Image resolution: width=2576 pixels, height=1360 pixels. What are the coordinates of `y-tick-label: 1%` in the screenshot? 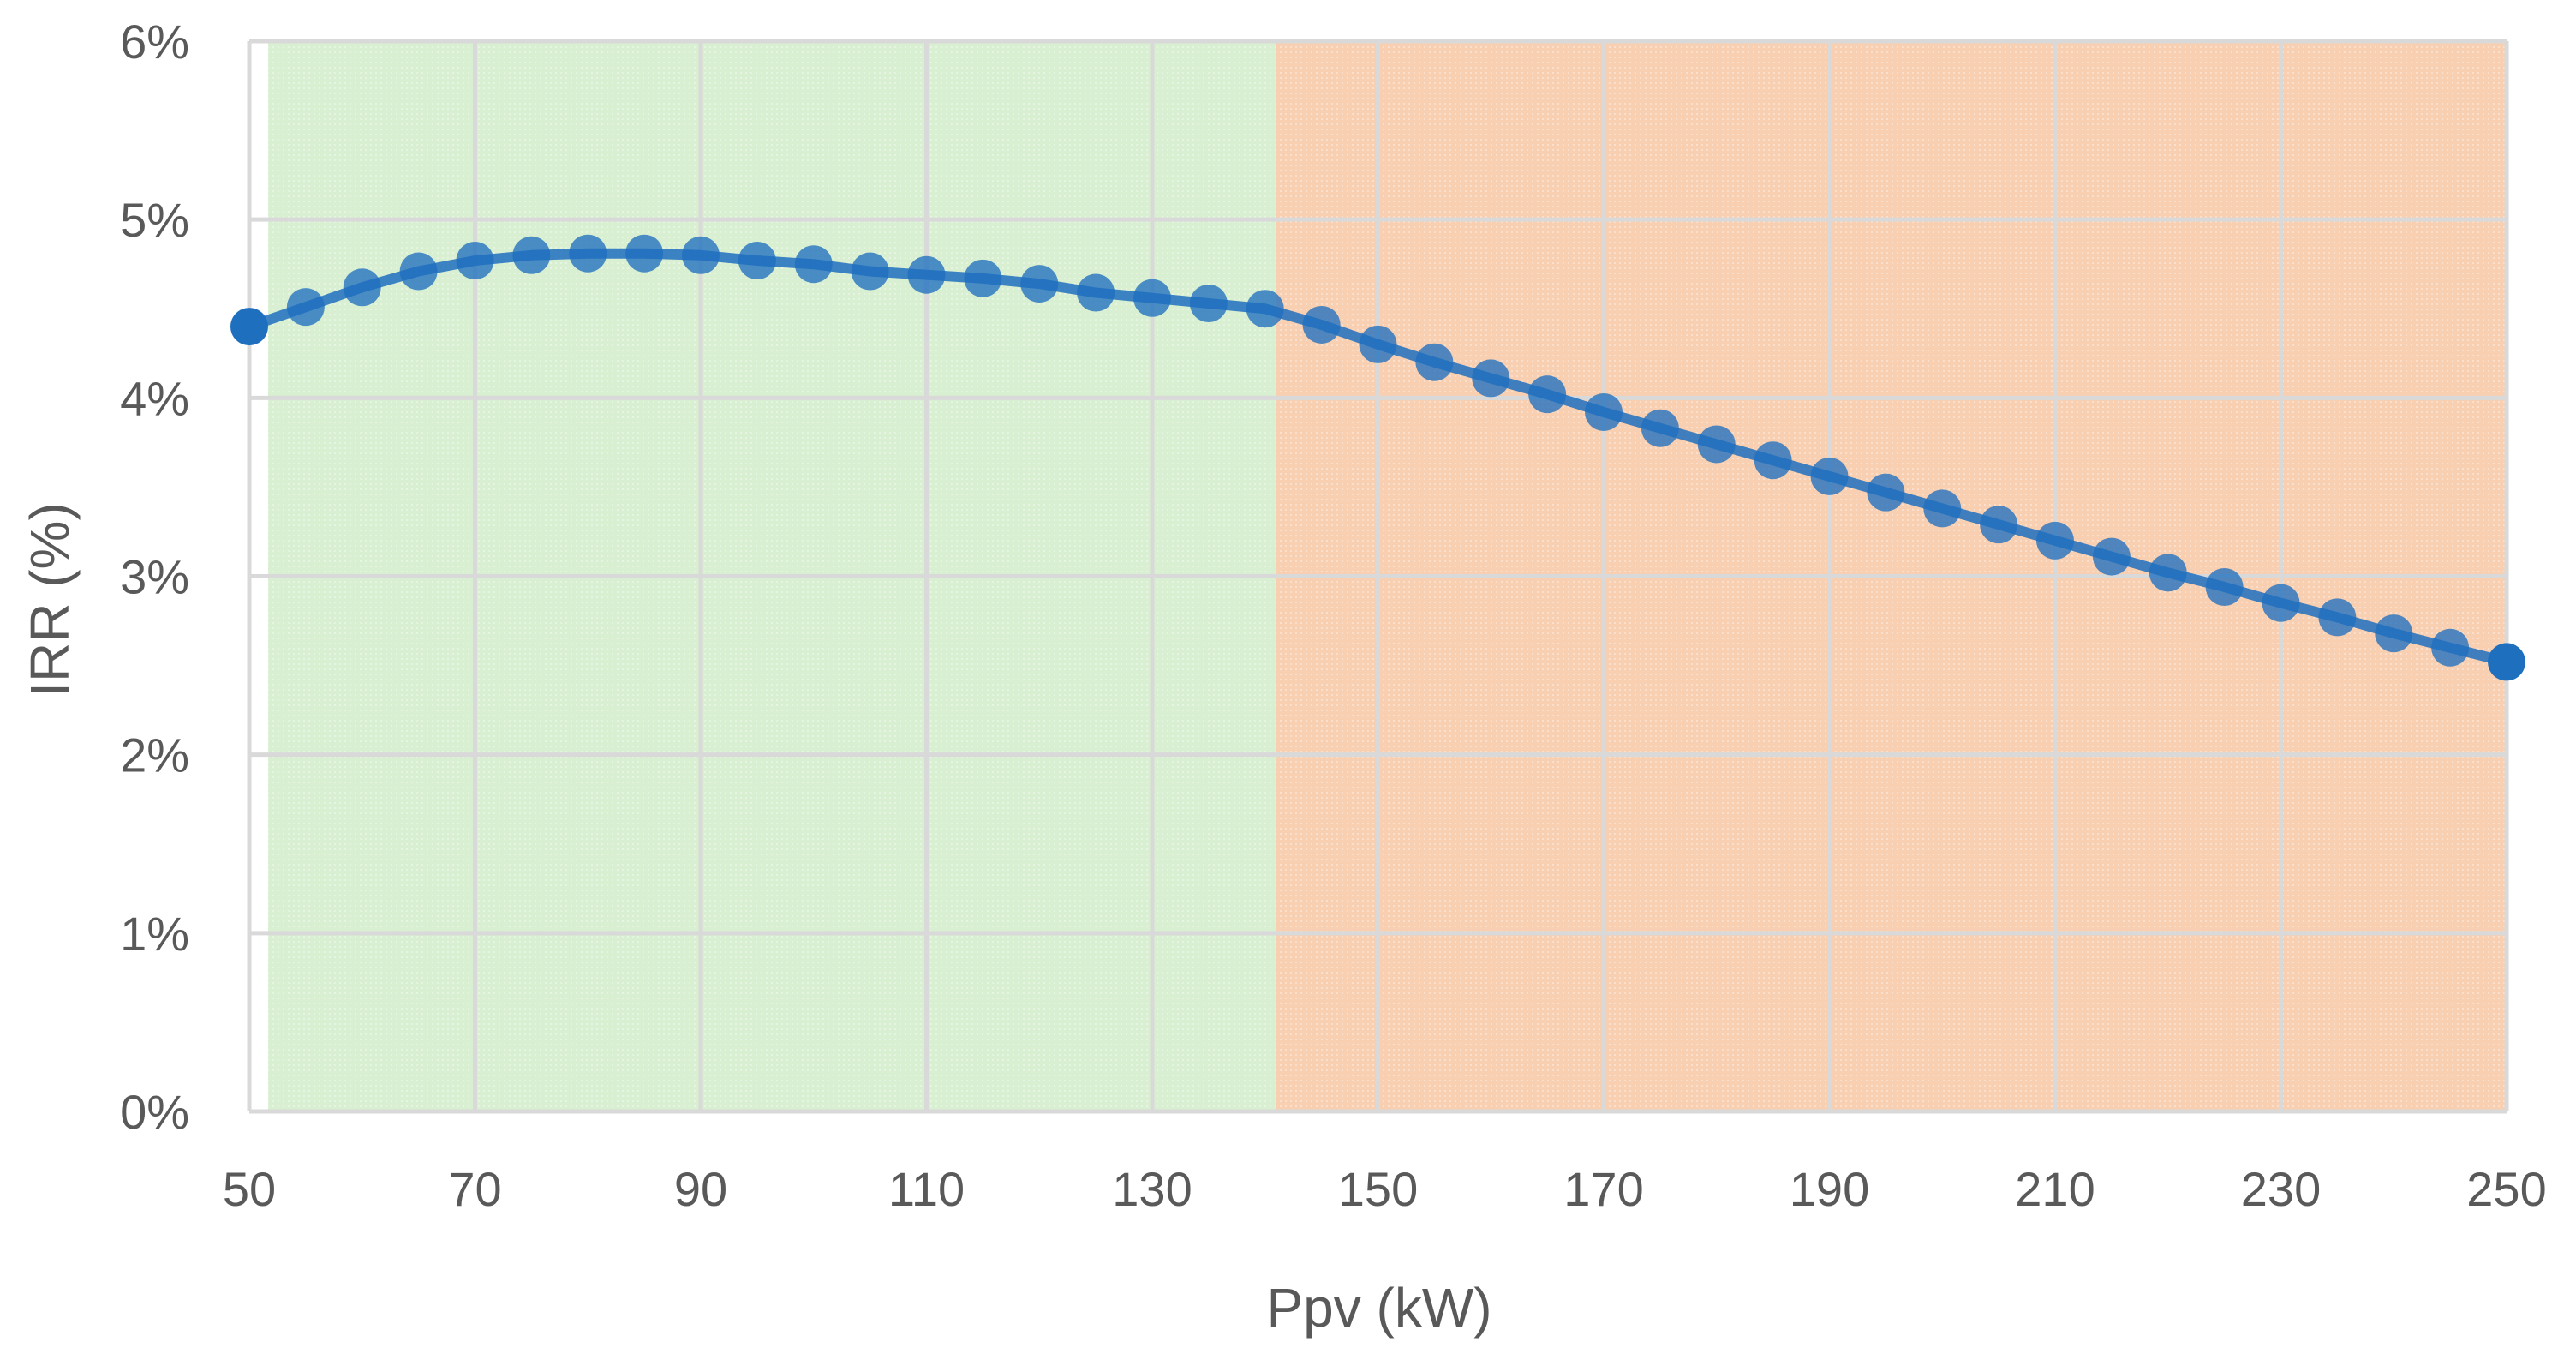 It's located at (155, 934).